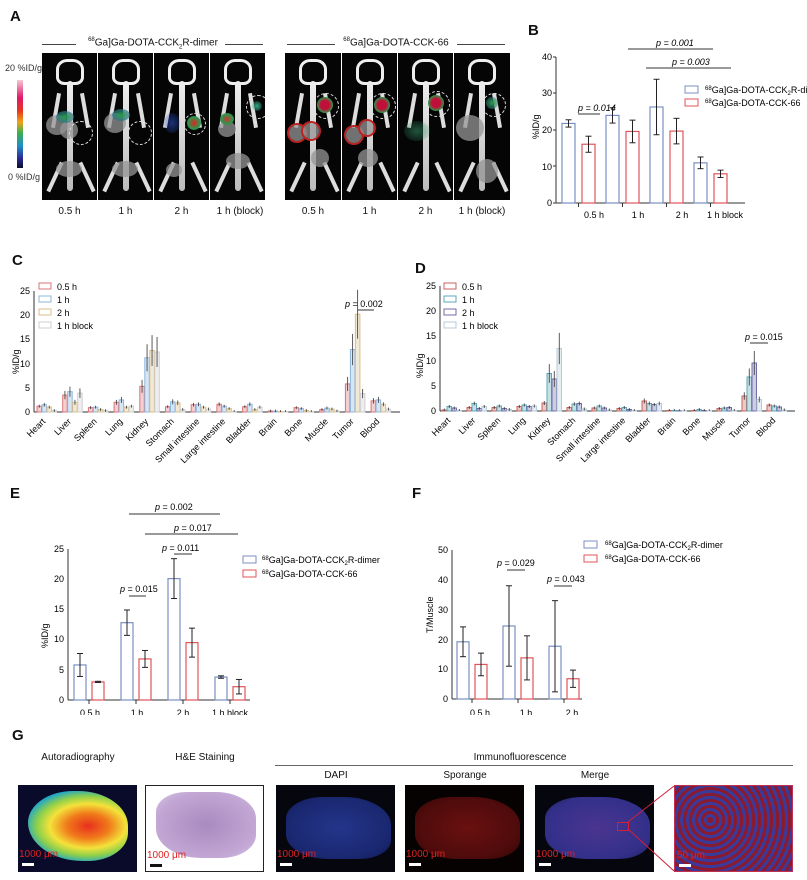 This screenshot has height=880, width=807. I want to click on colorbar-min-label: 0 %ID/g, so click(24, 177).